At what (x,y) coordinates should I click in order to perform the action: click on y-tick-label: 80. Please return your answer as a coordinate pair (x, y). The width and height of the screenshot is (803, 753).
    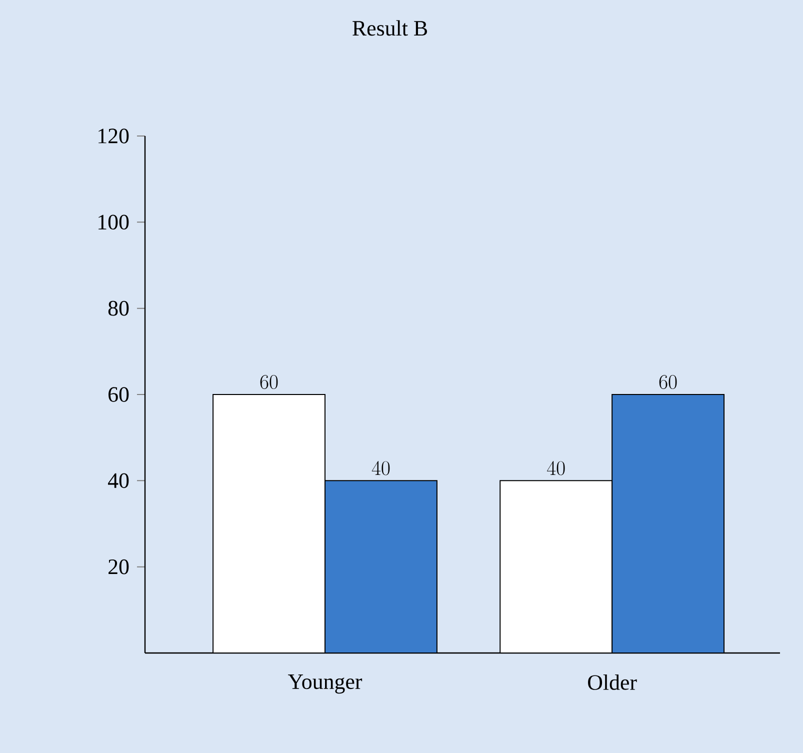
    Looking at the image, I should click on (118, 308).